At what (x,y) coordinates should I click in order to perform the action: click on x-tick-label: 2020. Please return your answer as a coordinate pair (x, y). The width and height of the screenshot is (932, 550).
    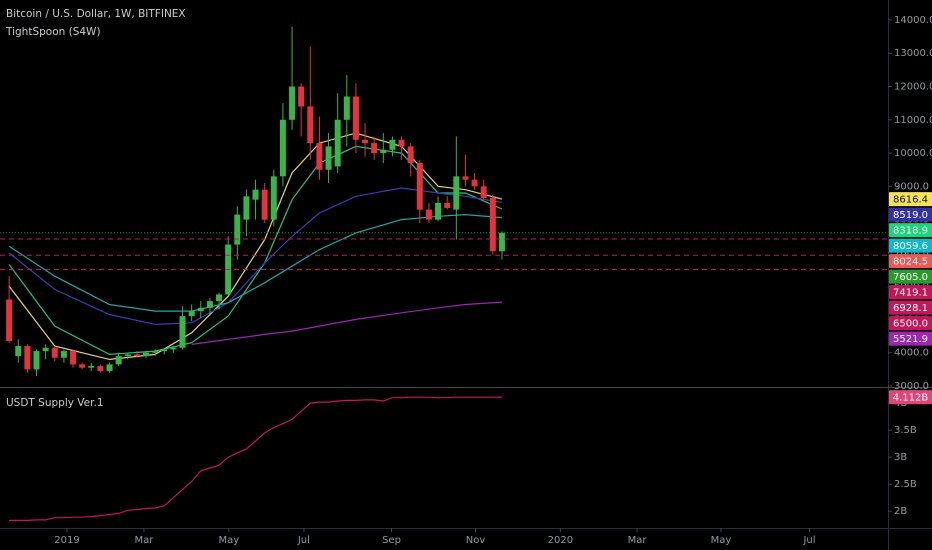
    Looking at the image, I should click on (560, 540).